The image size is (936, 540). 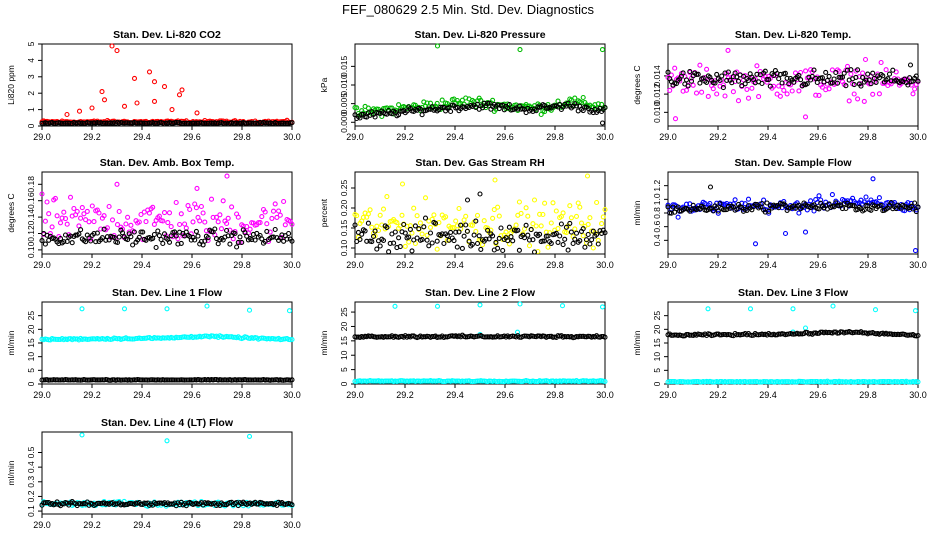 What do you see at coordinates (31, 357) in the screenshot?
I see `y-tick-label: 10` at bounding box center [31, 357].